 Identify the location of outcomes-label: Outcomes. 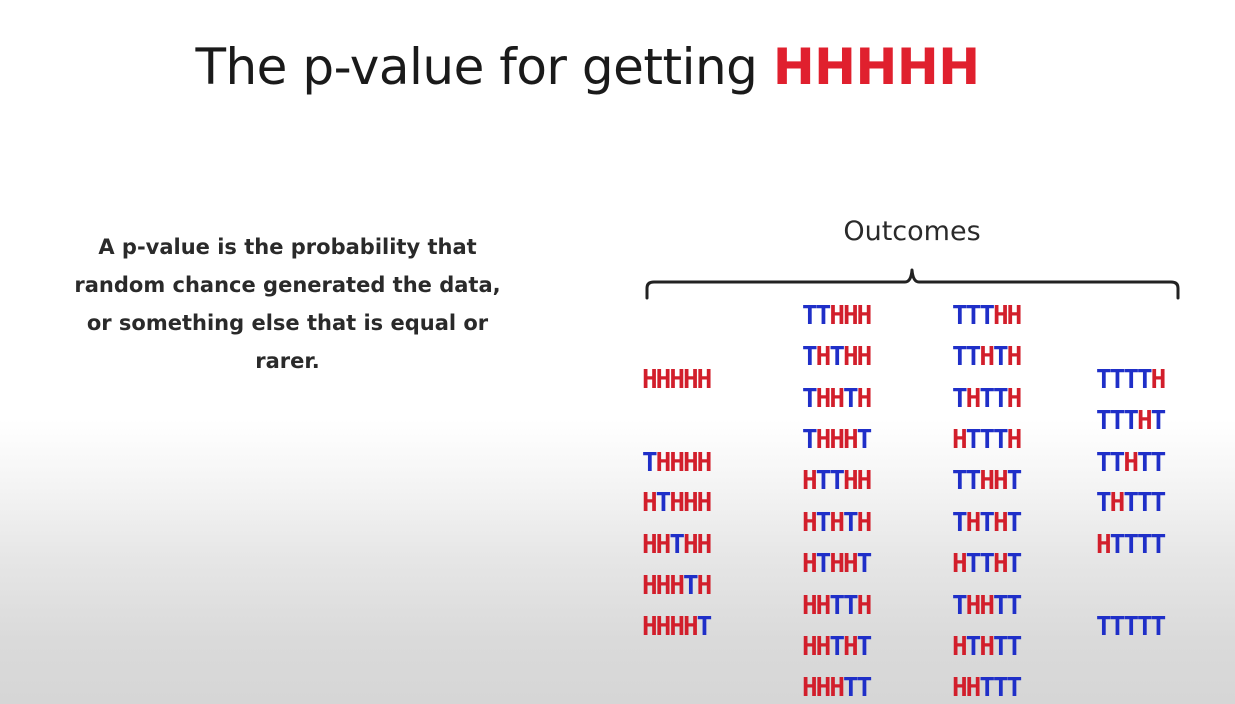
(912, 231).